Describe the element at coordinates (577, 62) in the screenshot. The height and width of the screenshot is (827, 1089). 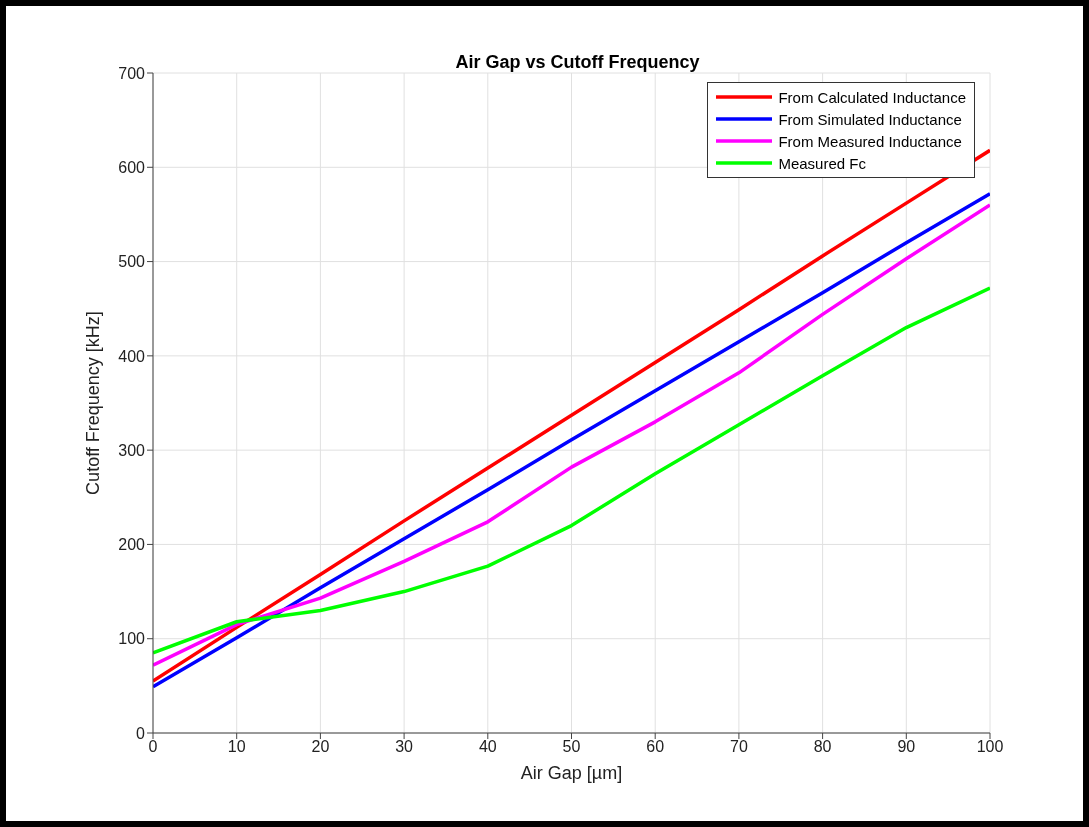
I see `chart-title: Air Gap vs Cutoff Frequency` at that location.